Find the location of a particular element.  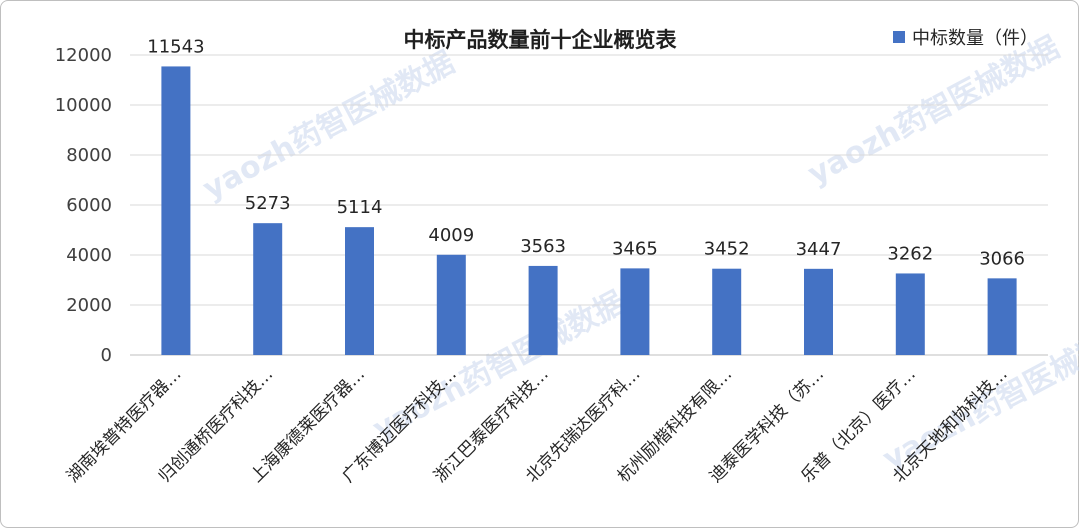

chart-title: 中标产品数量前十企业概览表 is located at coordinates (541, 40).